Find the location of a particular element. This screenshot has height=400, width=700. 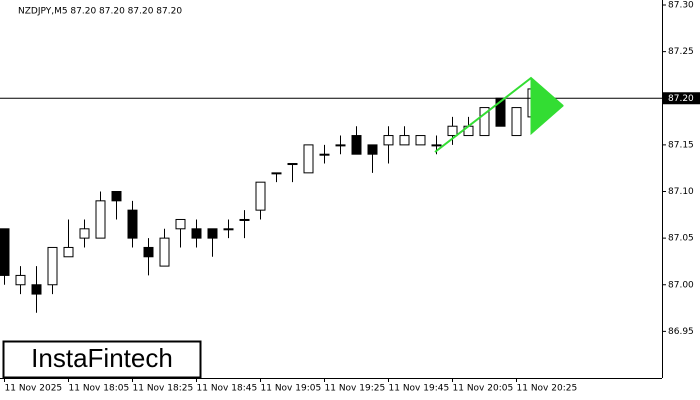

pattern-flag is located at coordinates (547, 106).